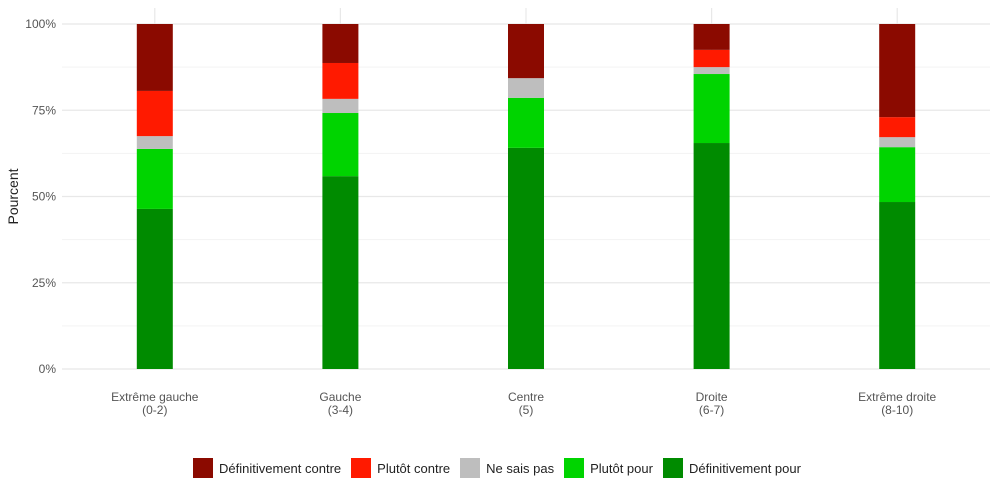 The image size is (994, 497). Describe the element at coordinates (48, 369) in the screenshot. I see `y-tick-label: 0%` at that location.